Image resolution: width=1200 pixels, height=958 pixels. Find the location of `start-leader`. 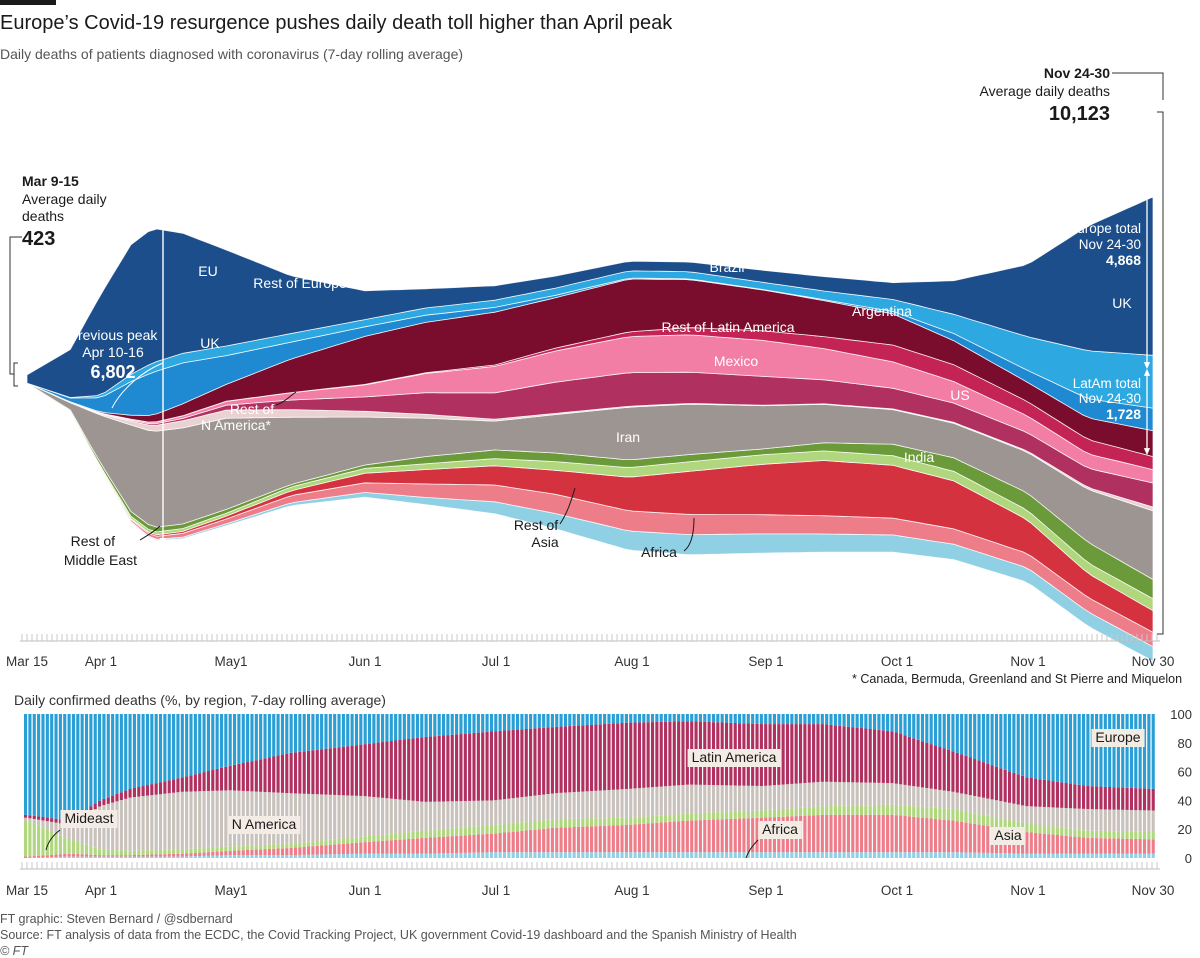

start-leader is located at coordinates (15, 305).